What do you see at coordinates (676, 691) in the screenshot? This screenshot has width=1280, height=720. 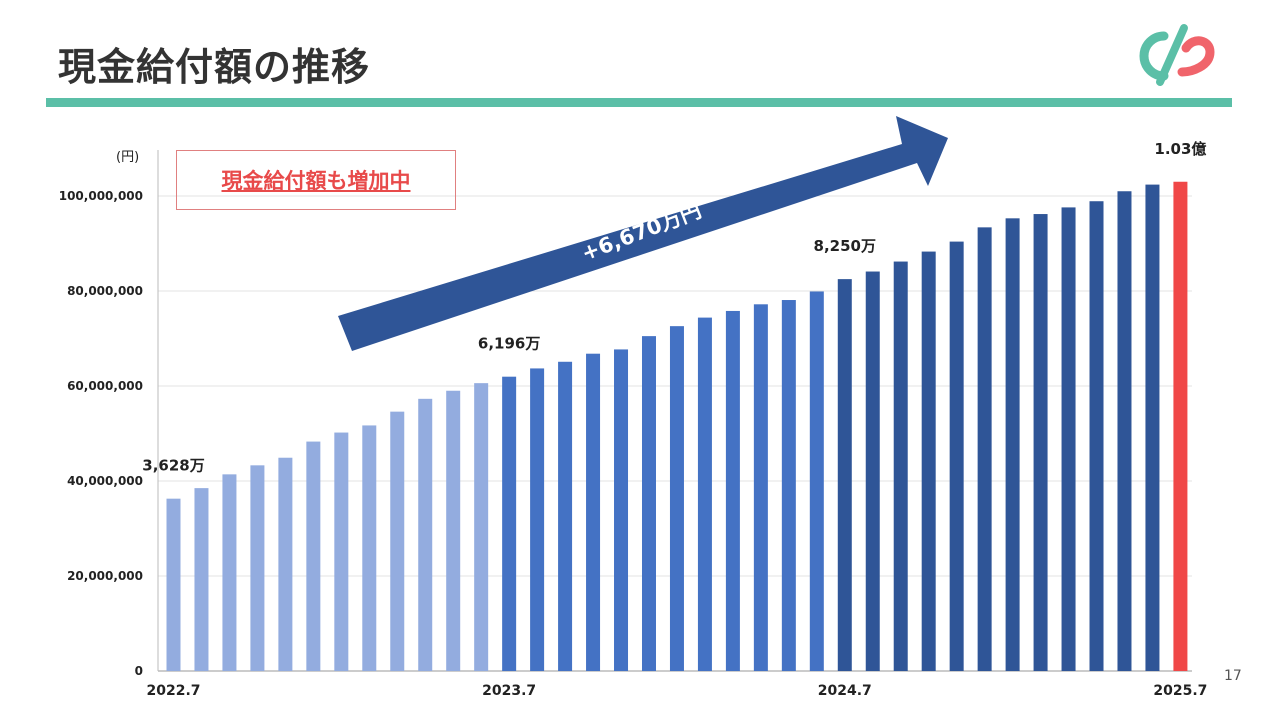 I see `x-tick-labels: 2022.7 2023.7 2024.7 2025.7` at bounding box center [676, 691].